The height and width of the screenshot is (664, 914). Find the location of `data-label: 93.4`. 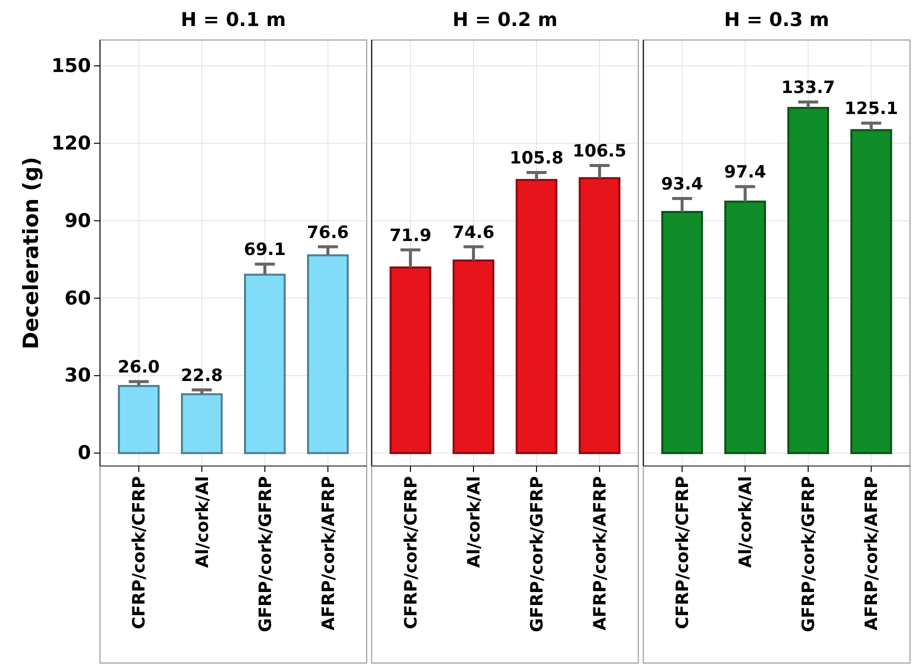

data-label: 93.4 is located at coordinates (682, 184).